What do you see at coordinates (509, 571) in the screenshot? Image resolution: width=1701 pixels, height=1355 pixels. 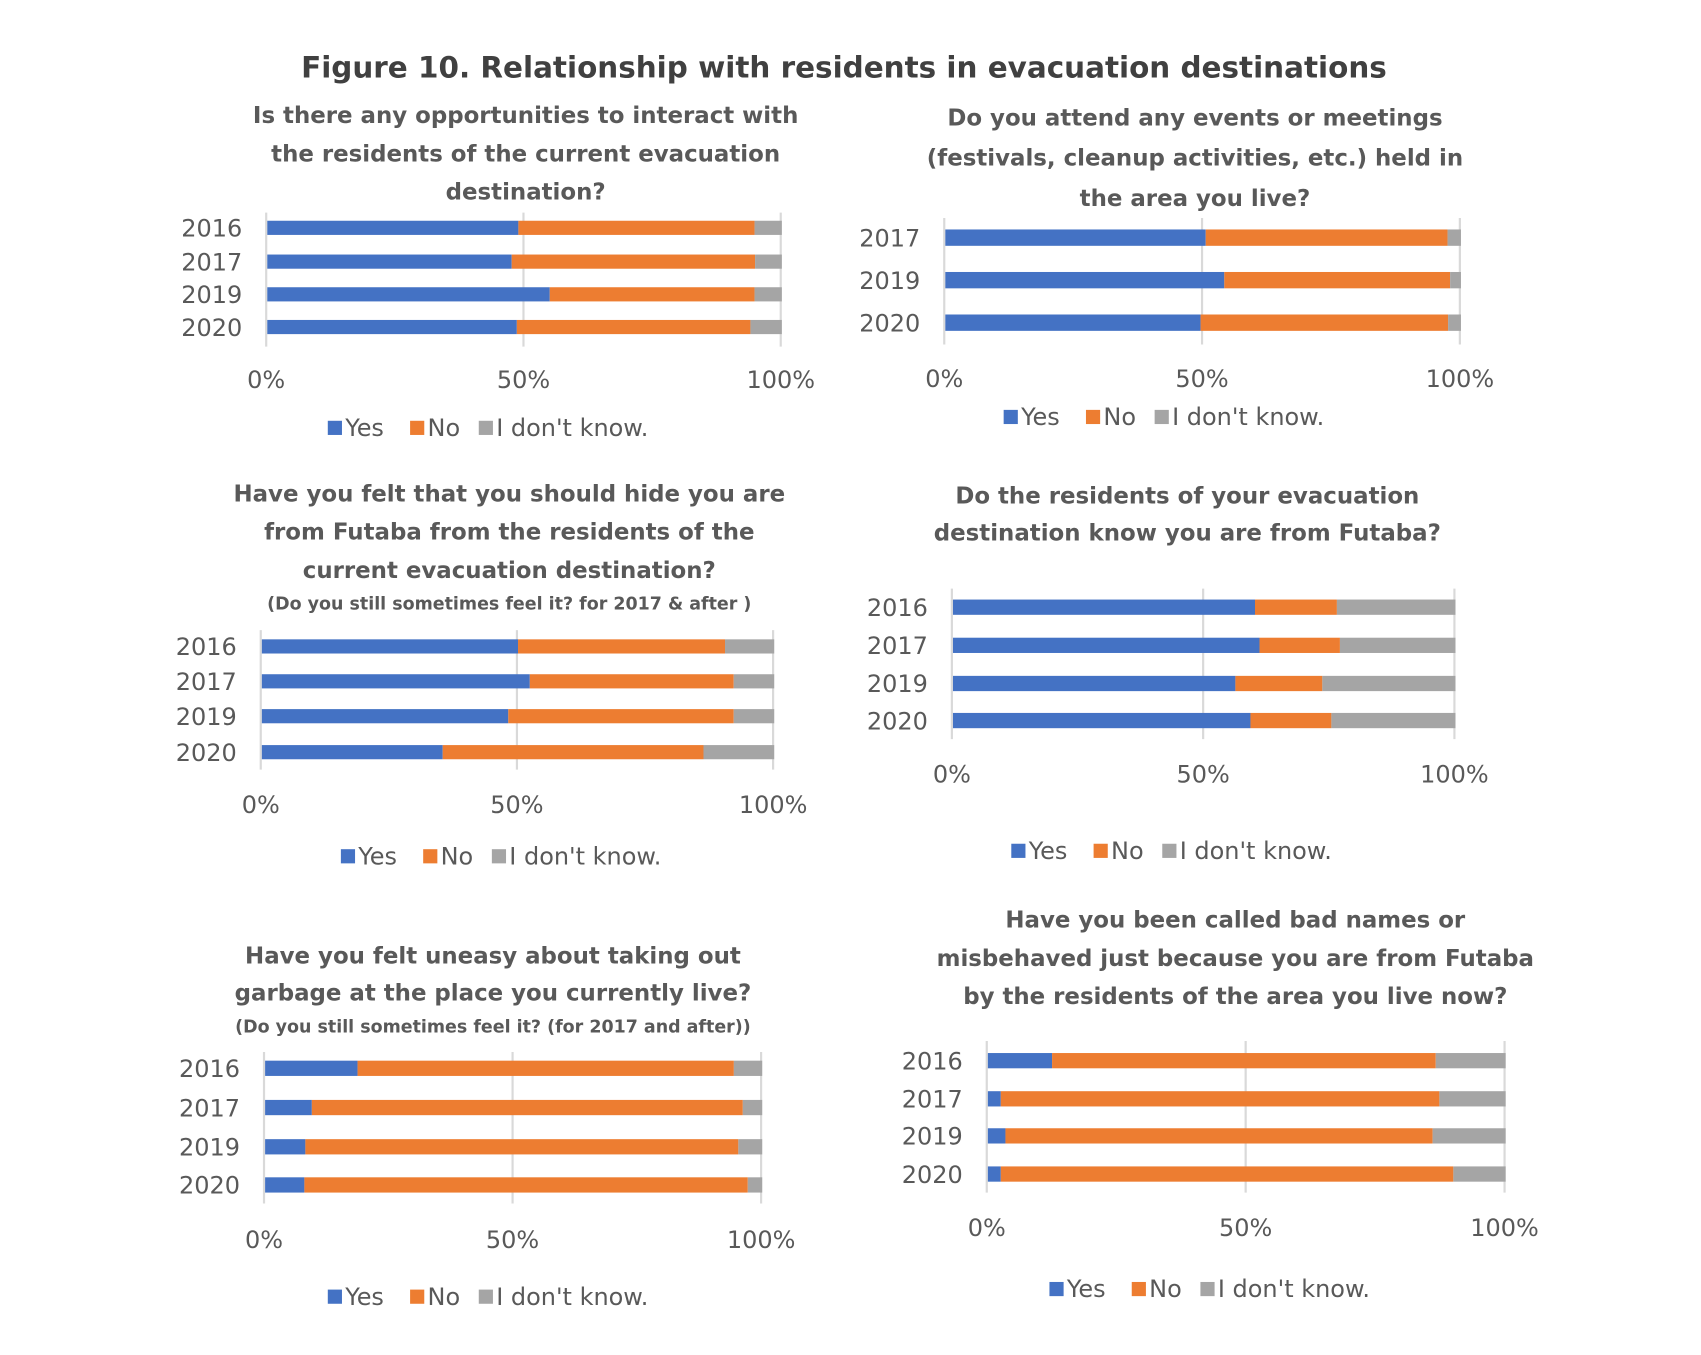 I see `chart-title-line: current evacuation destination?` at bounding box center [509, 571].